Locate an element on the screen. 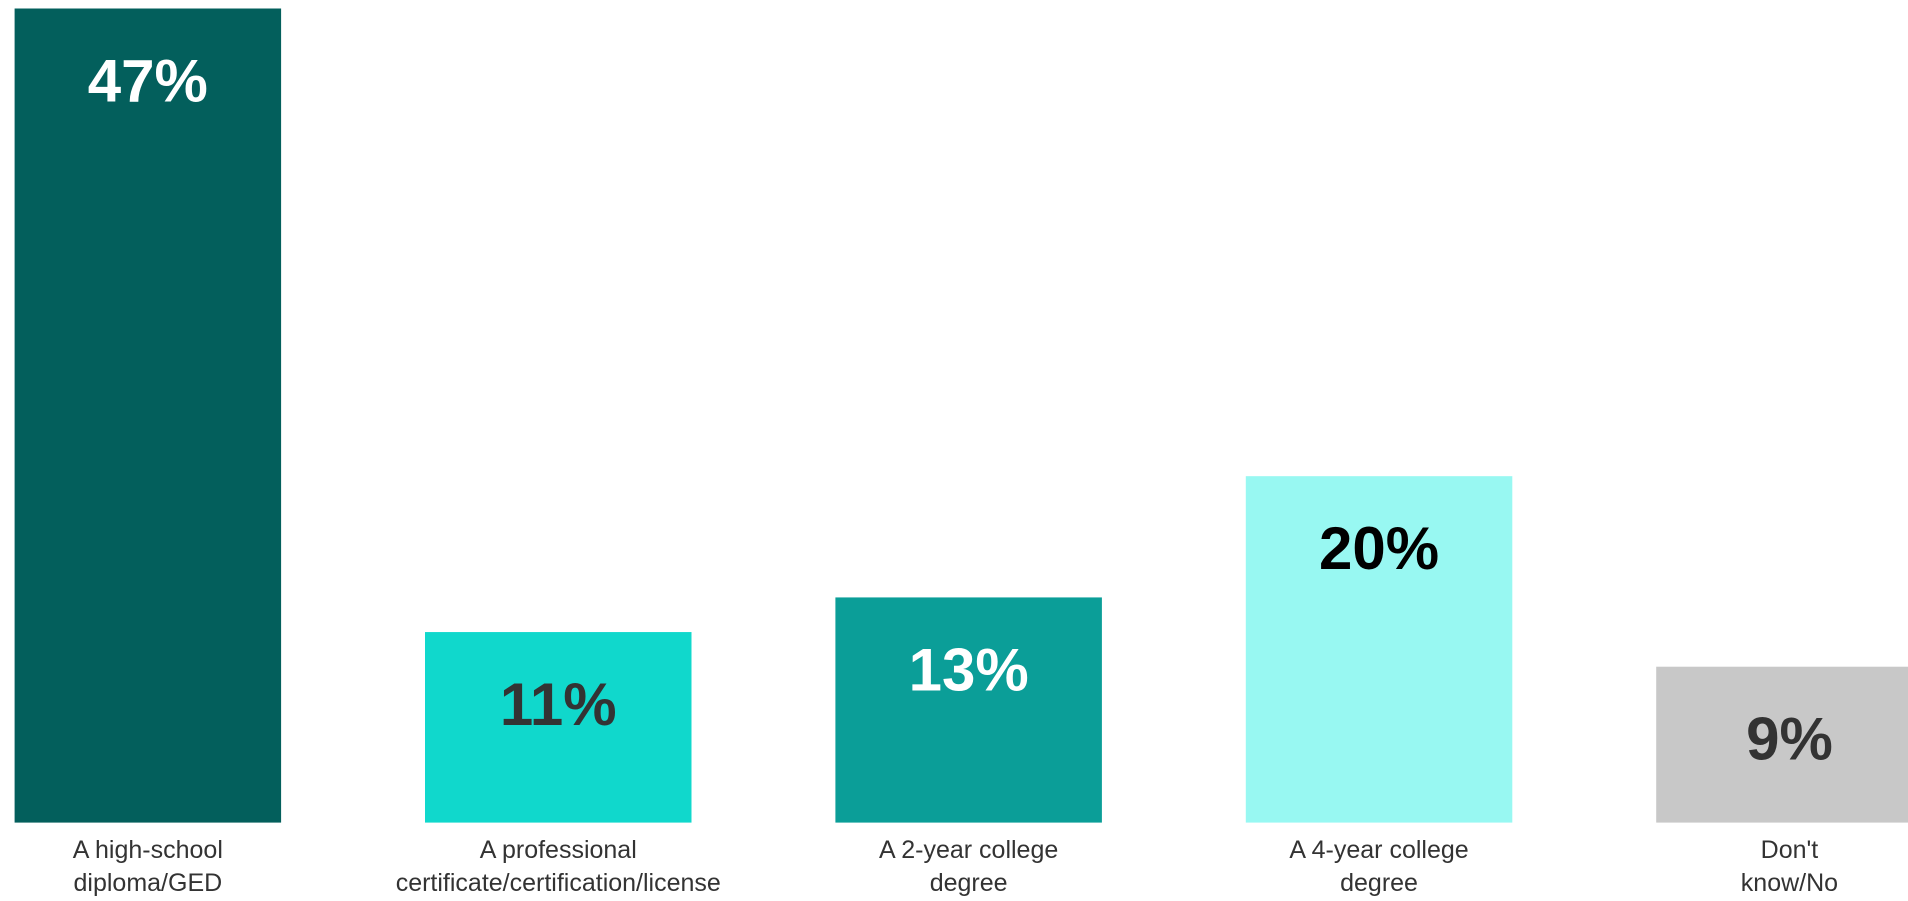  value-label: 13% is located at coordinates (969, 669).